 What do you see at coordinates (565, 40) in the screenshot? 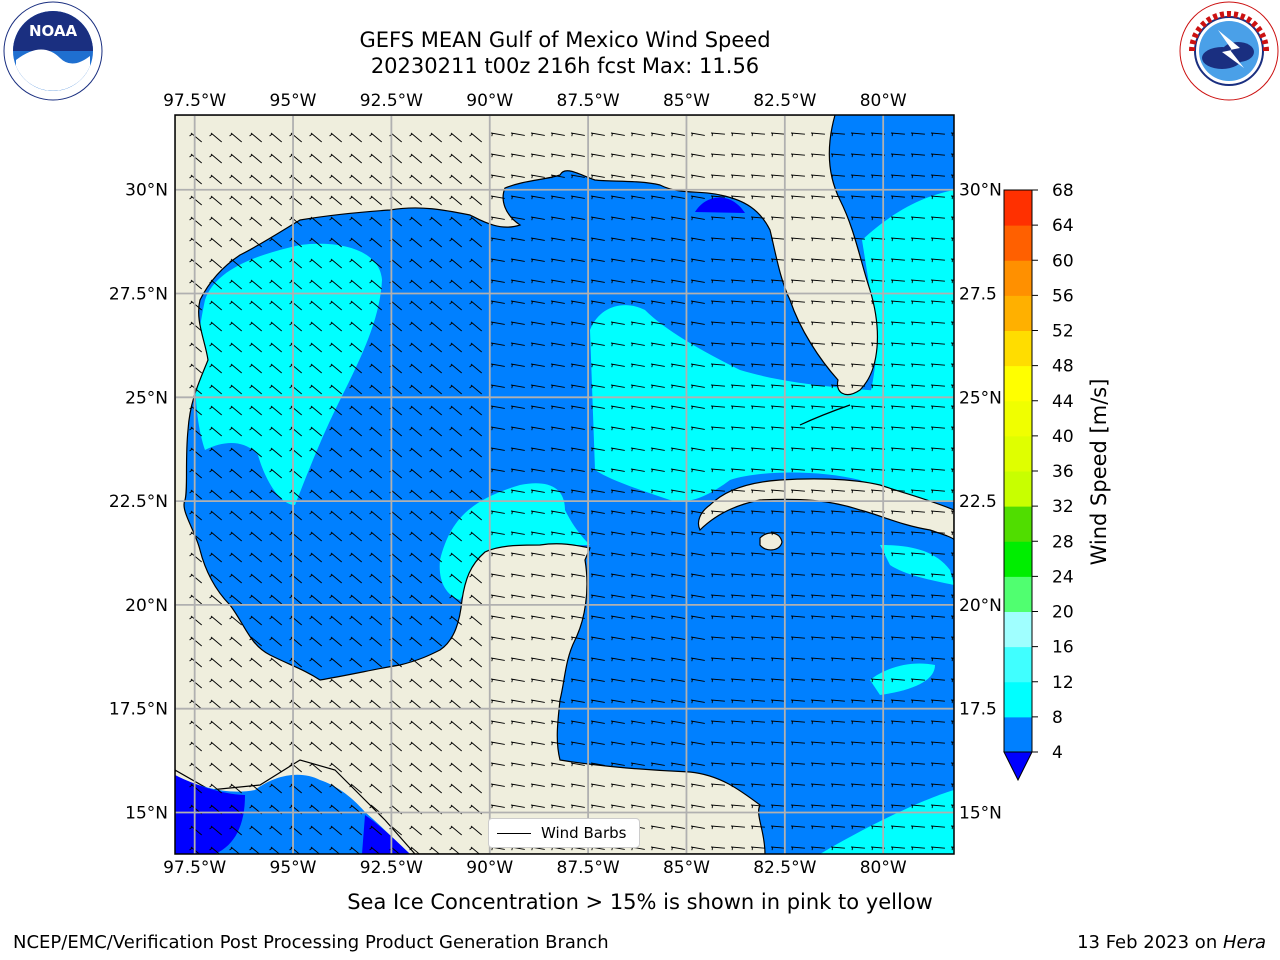
I see `chart-title: GEFS MEAN Gulf of Mexico Wind Speed` at bounding box center [565, 40].